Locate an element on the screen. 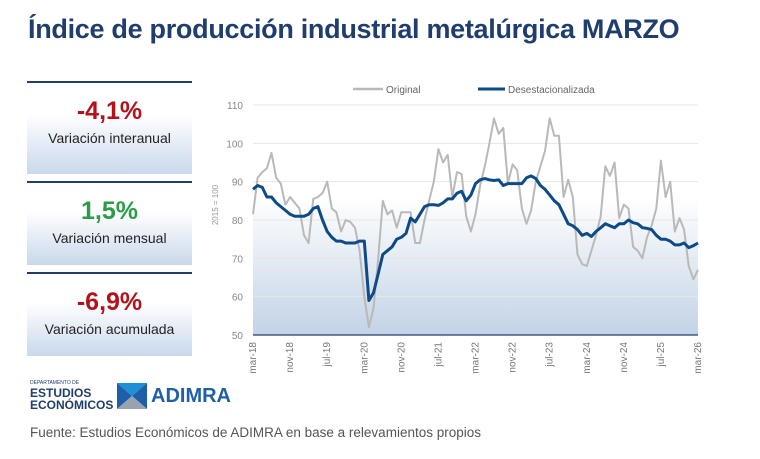  legend-desestacionalizada-label: Desestacionalizada is located at coordinates (551, 90).